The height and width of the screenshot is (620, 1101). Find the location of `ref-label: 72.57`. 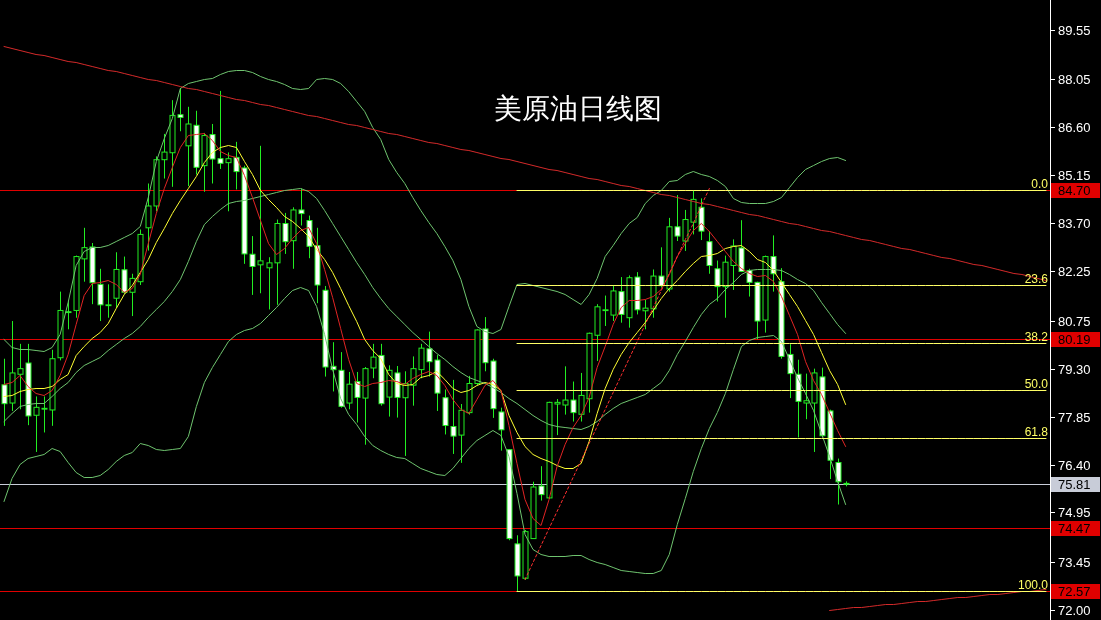

ref-label: 72.57 is located at coordinates (1074, 591).